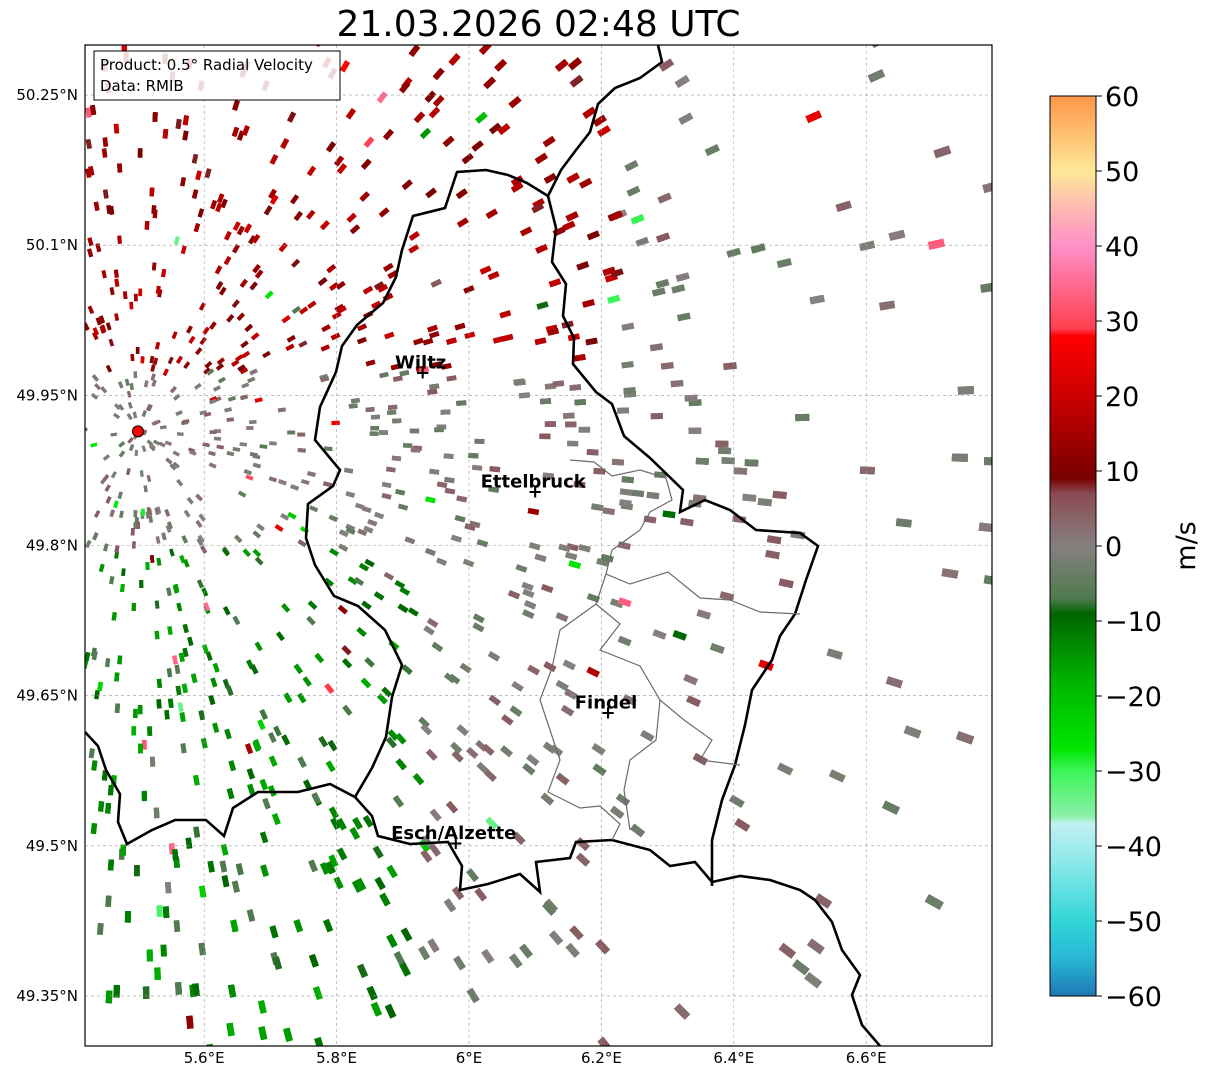 This screenshot has width=1207, height=1081. What do you see at coordinates (420, 367) in the screenshot?
I see `city-wiltz: +Wiltz` at bounding box center [420, 367].